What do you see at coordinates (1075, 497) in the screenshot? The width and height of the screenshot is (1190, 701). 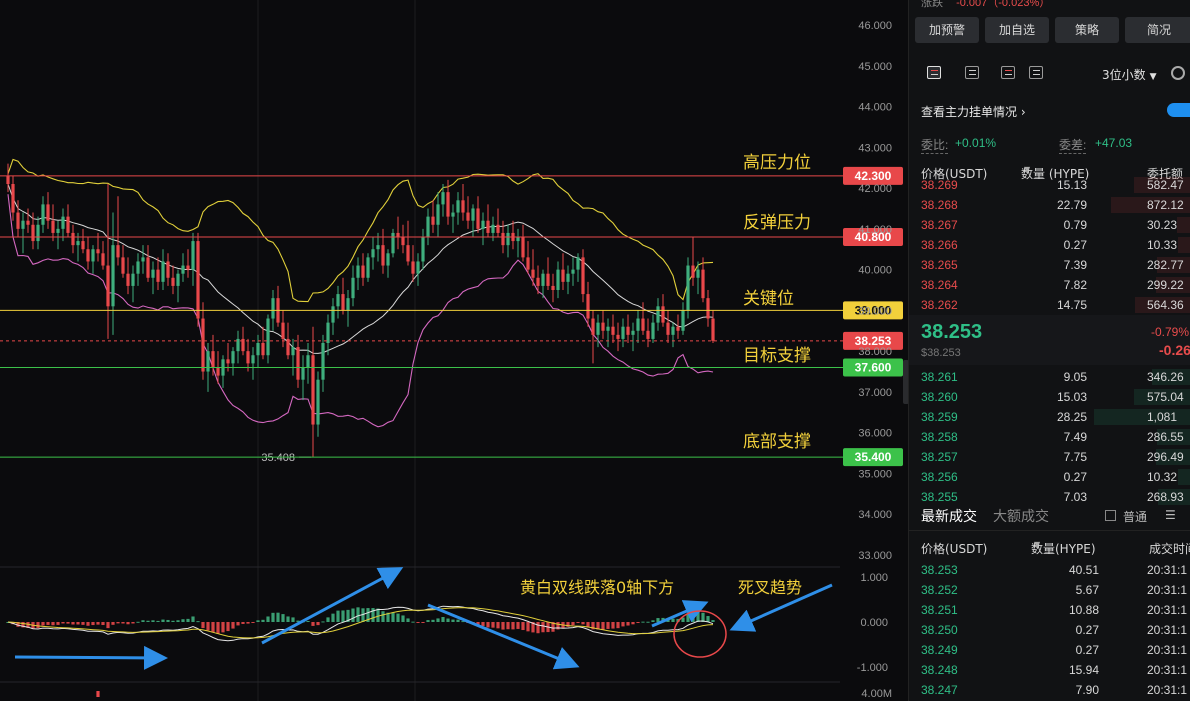 I see `bid-qty: 7.03` at bounding box center [1075, 497].